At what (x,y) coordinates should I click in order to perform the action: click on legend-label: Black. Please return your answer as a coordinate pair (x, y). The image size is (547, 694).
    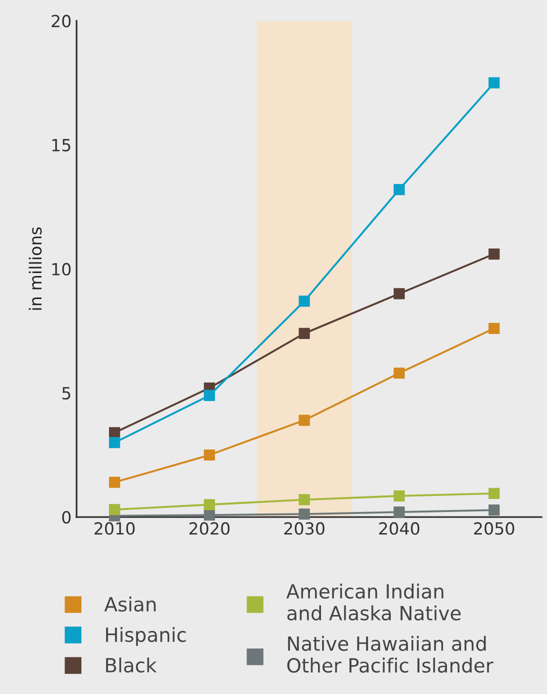
    Looking at the image, I should click on (131, 665).